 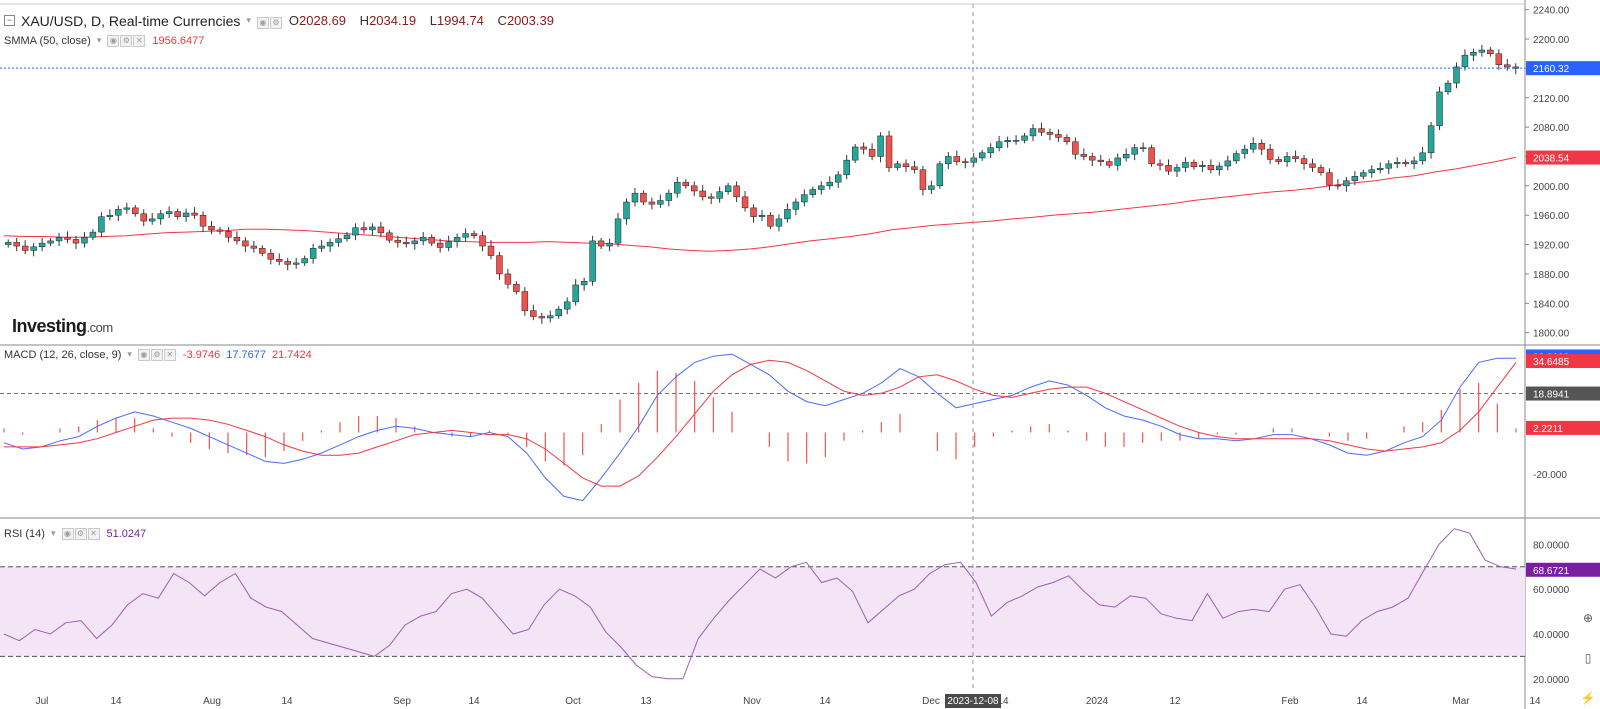 I want to click on rsi-value-label: 68.6721, so click(x=1551, y=571).